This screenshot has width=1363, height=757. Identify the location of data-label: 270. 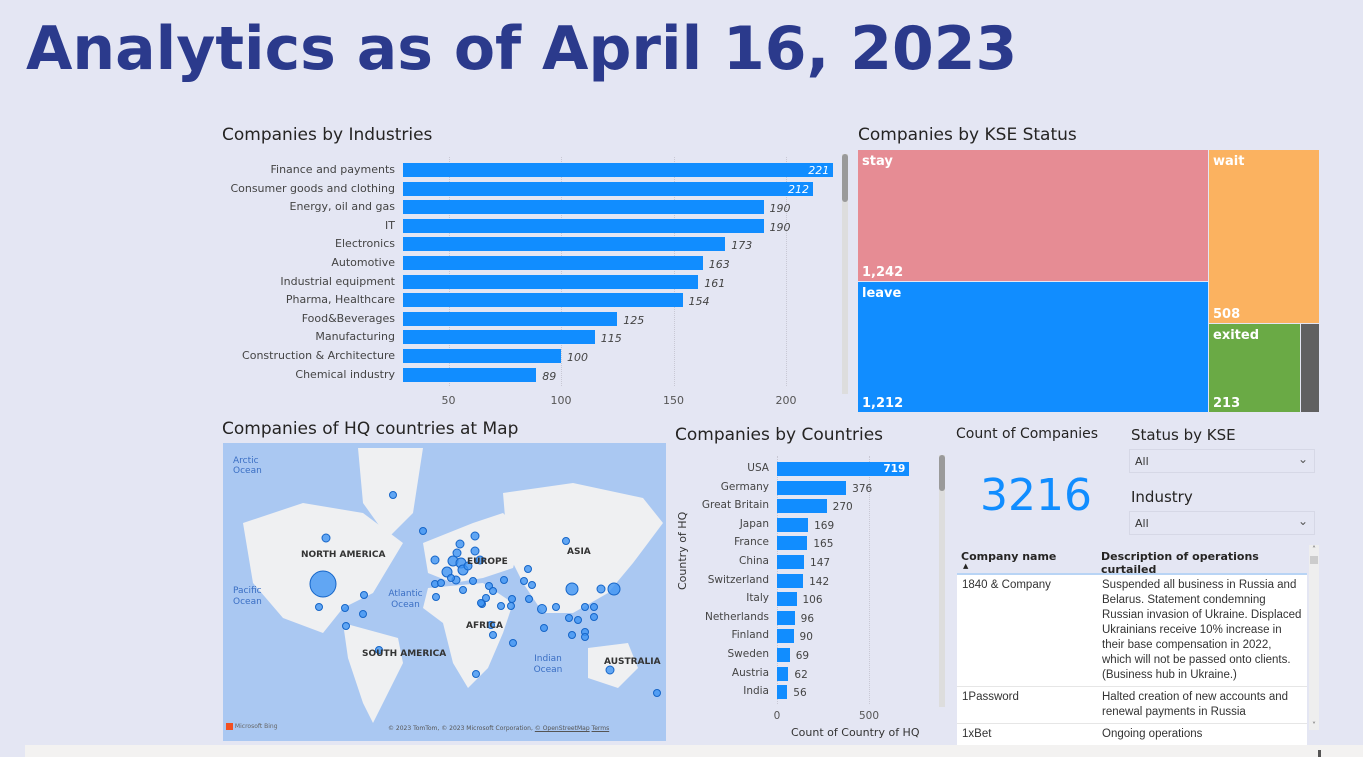
(842, 507).